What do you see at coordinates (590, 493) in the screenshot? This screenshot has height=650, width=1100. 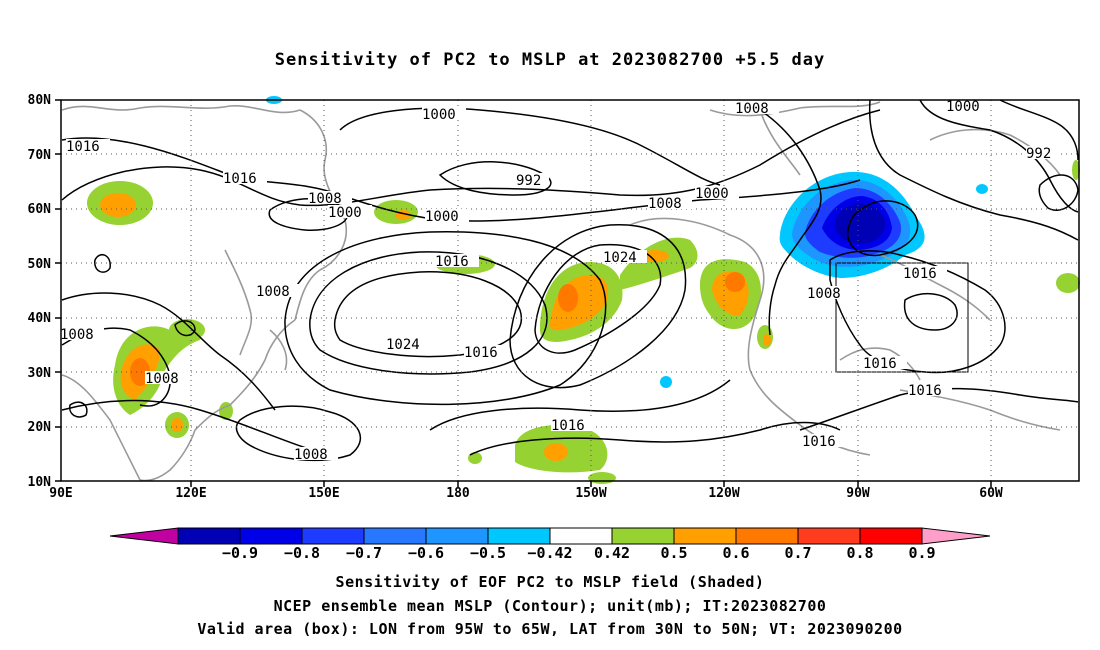 I see `lon-label: 150W` at bounding box center [590, 493].